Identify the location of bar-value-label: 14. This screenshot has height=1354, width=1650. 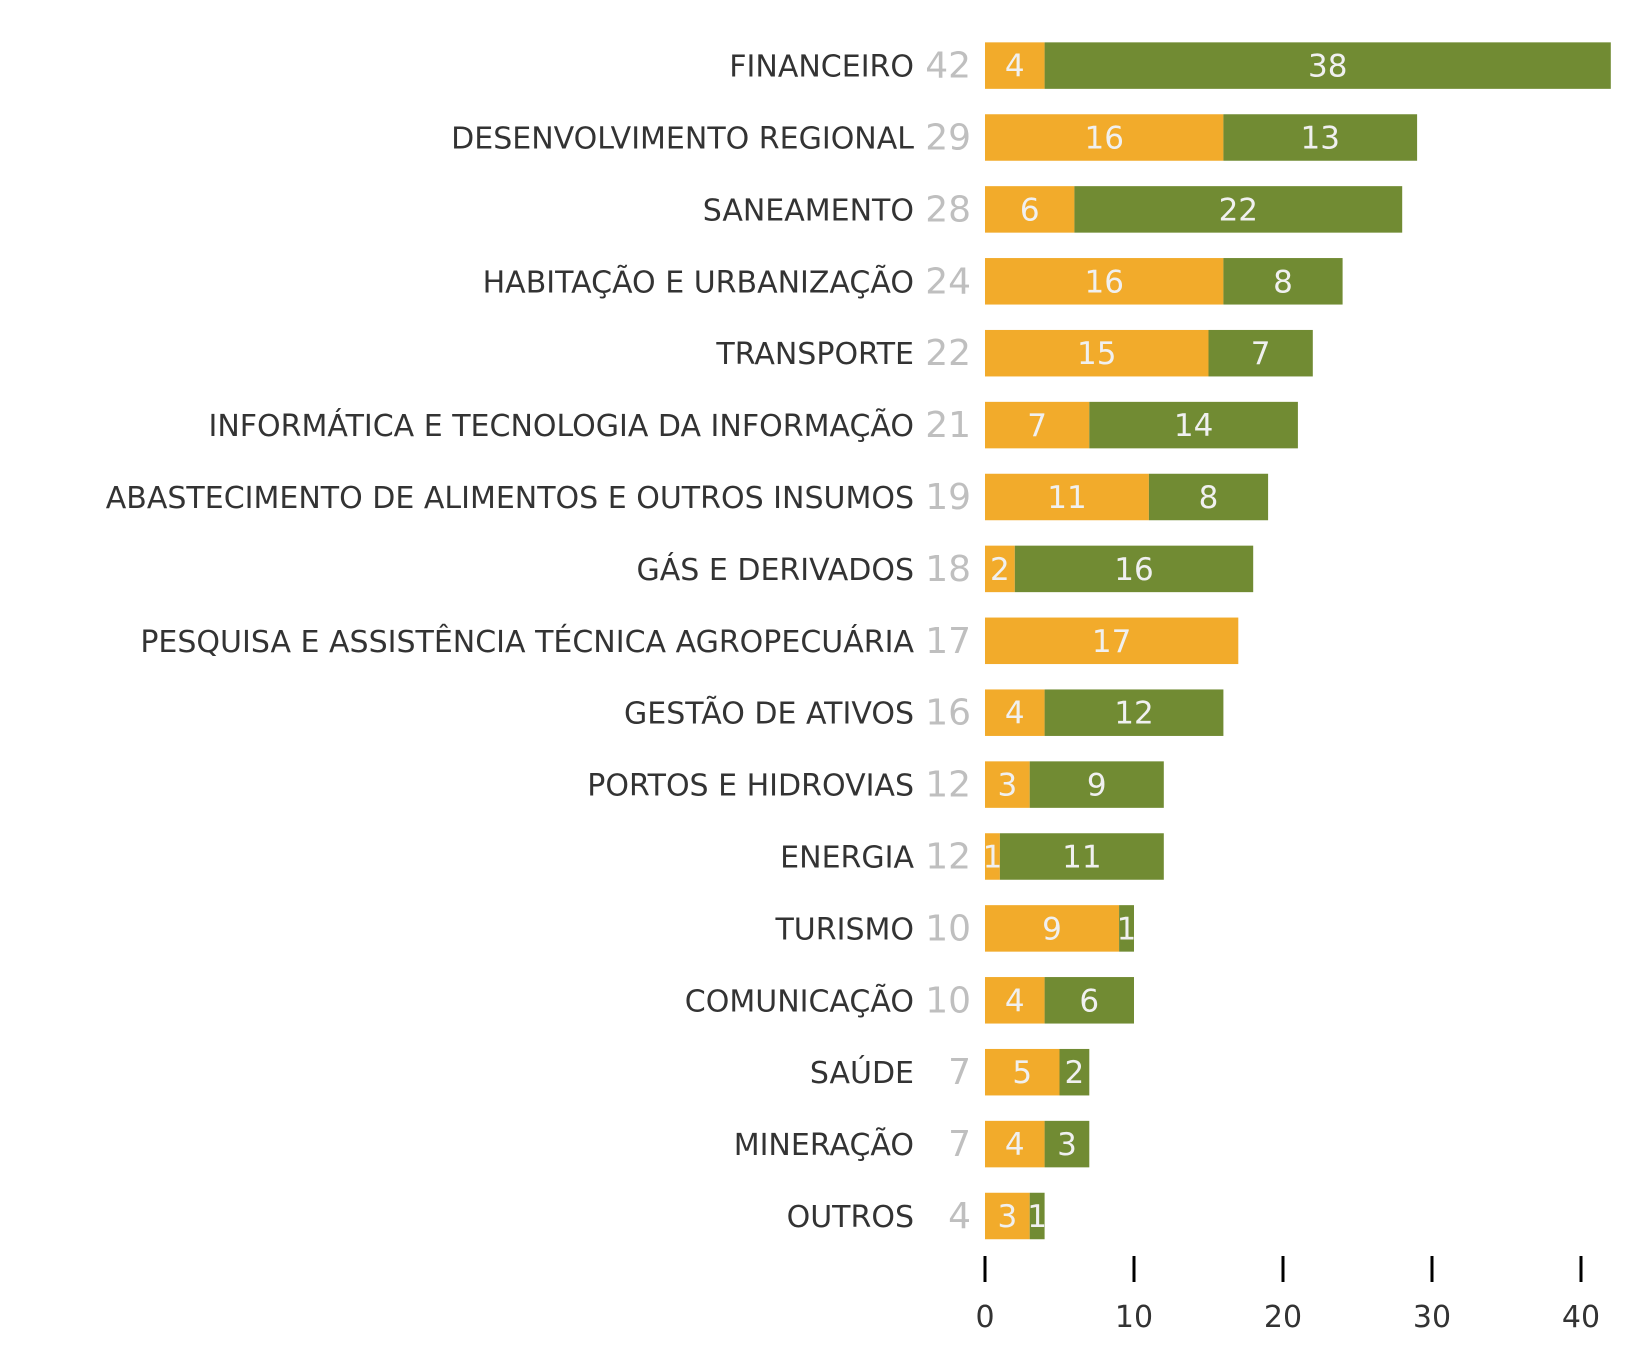
(1193, 426).